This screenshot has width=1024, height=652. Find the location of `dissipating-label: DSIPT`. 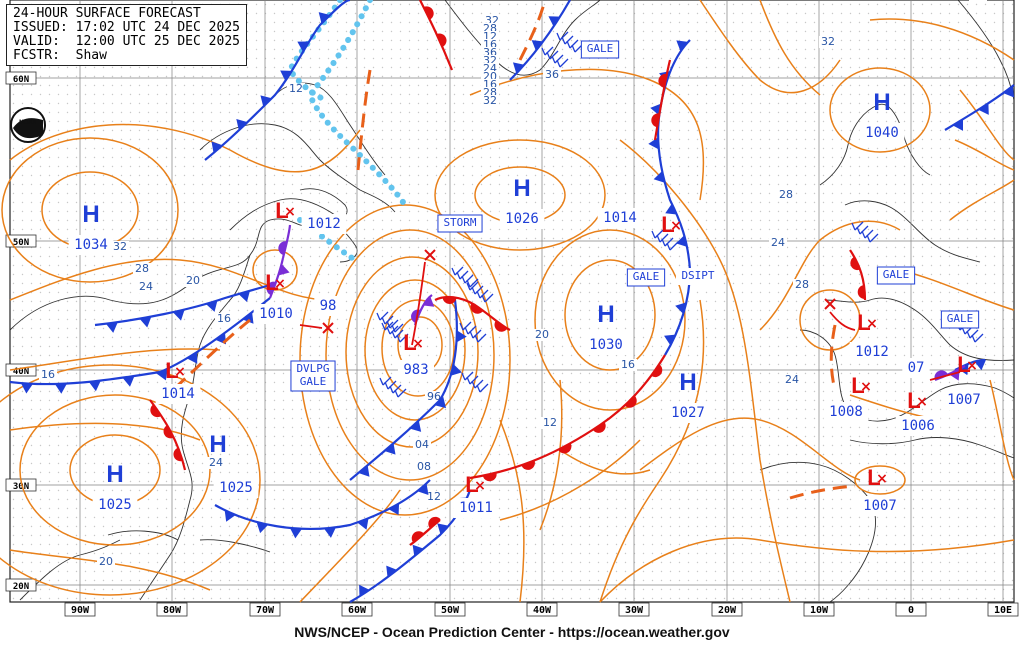

dissipating-label: DSIPT is located at coordinates (697, 275).